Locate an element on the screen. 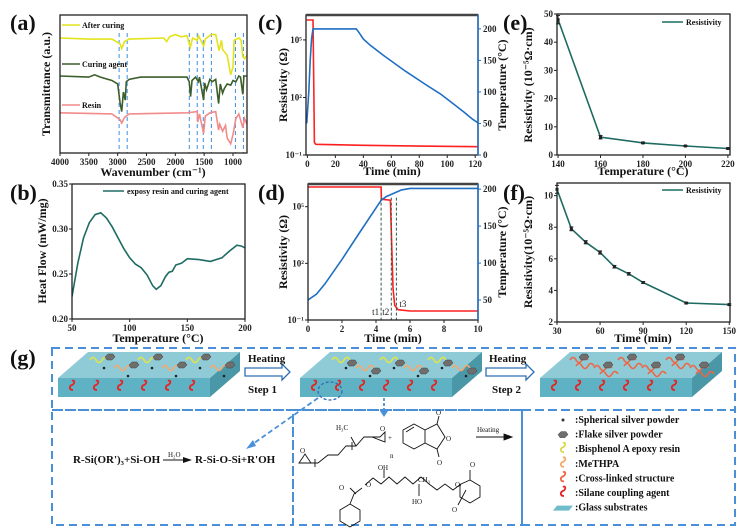 This screenshot has width=748, height=530. x-tick-label: 10 is located at coordinates (479, 329).